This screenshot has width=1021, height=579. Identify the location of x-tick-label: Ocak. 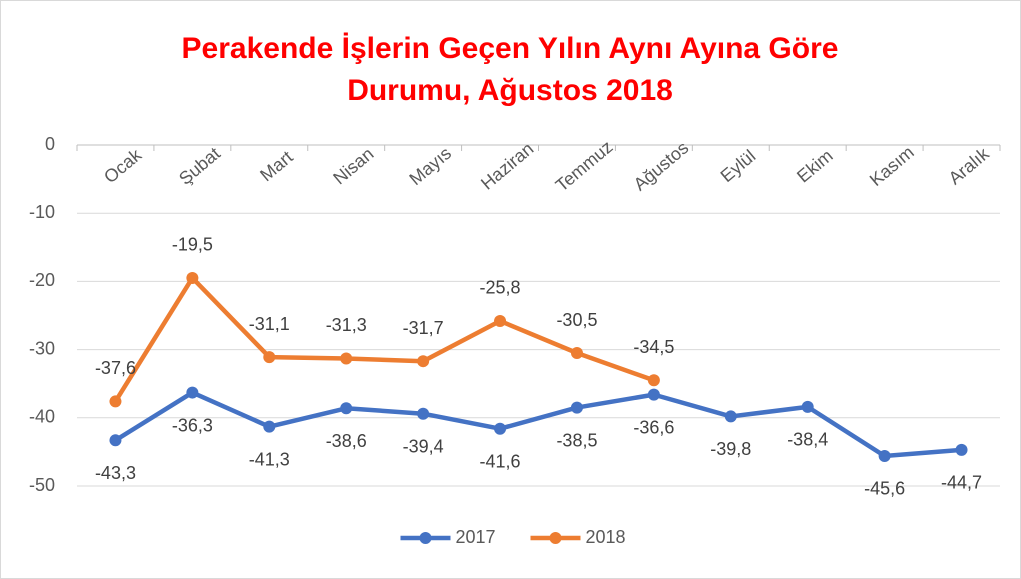
(123, 165).